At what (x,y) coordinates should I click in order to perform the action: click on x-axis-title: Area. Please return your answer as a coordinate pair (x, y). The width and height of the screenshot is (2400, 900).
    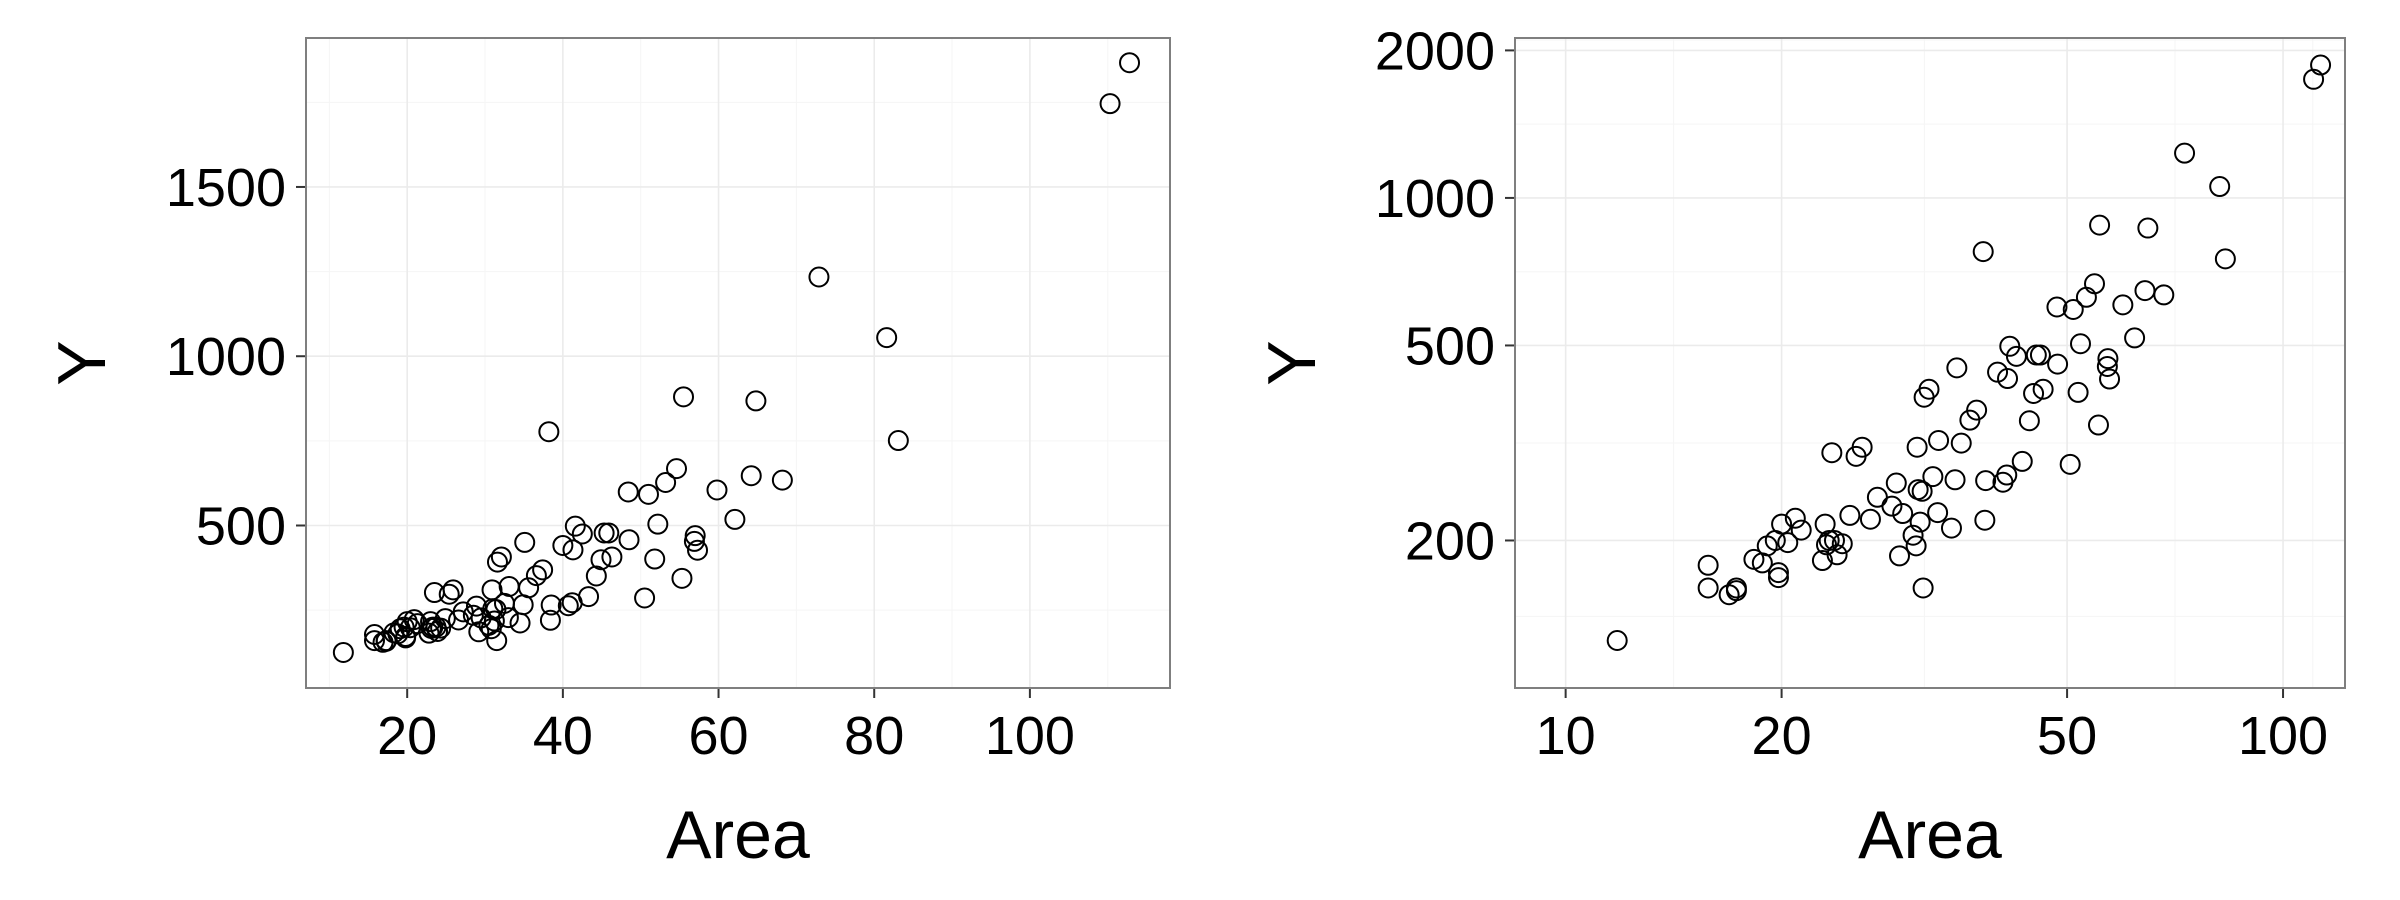
    Looking at the image, I should click on (738, 835).